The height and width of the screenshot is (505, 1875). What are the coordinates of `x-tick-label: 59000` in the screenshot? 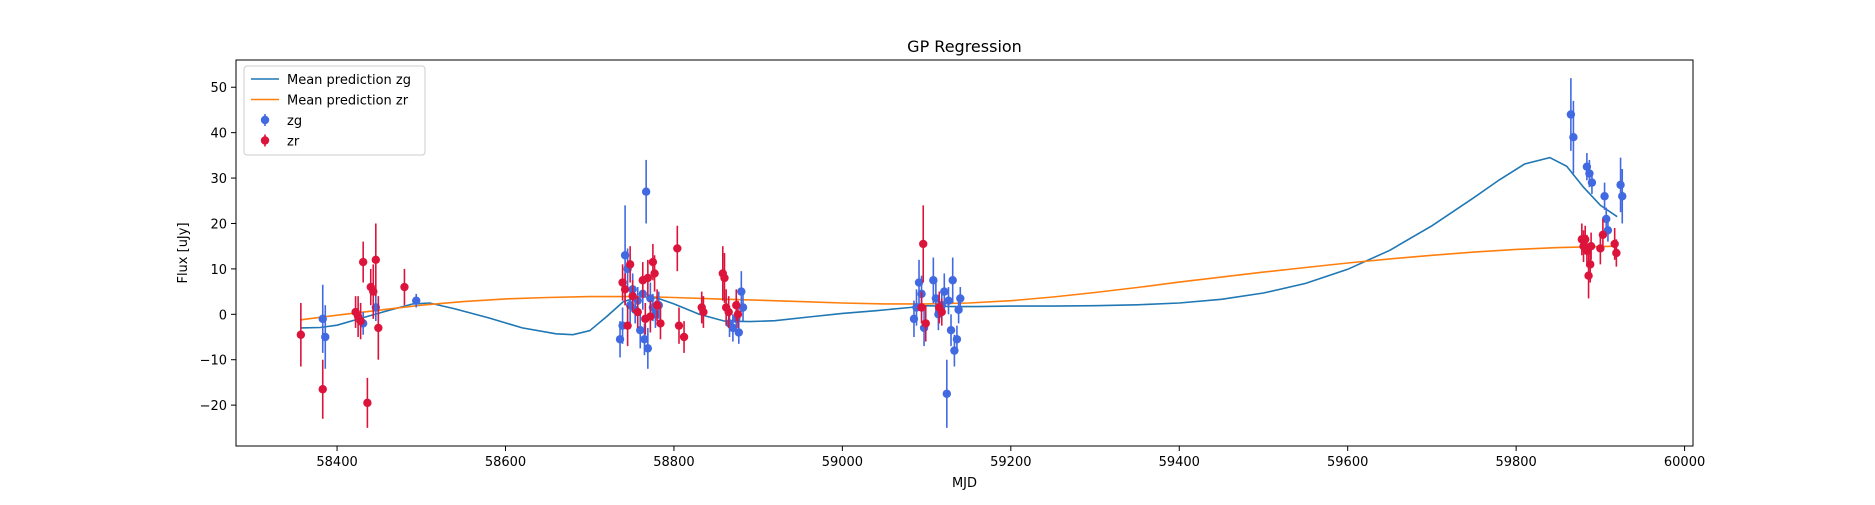 It's located at (842, 462).